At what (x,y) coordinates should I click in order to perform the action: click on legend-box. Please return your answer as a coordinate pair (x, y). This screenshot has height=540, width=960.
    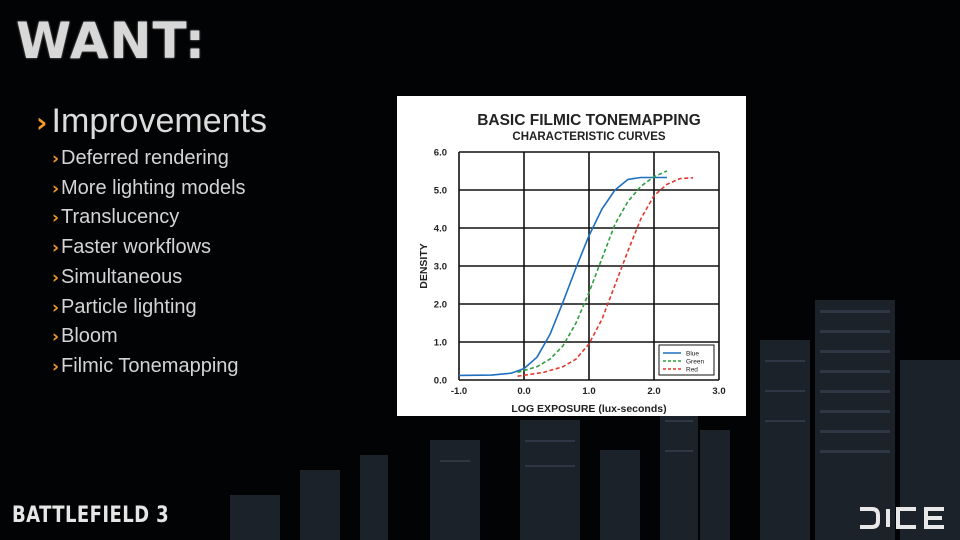
    Looking at the image, I should click on (686, 360).